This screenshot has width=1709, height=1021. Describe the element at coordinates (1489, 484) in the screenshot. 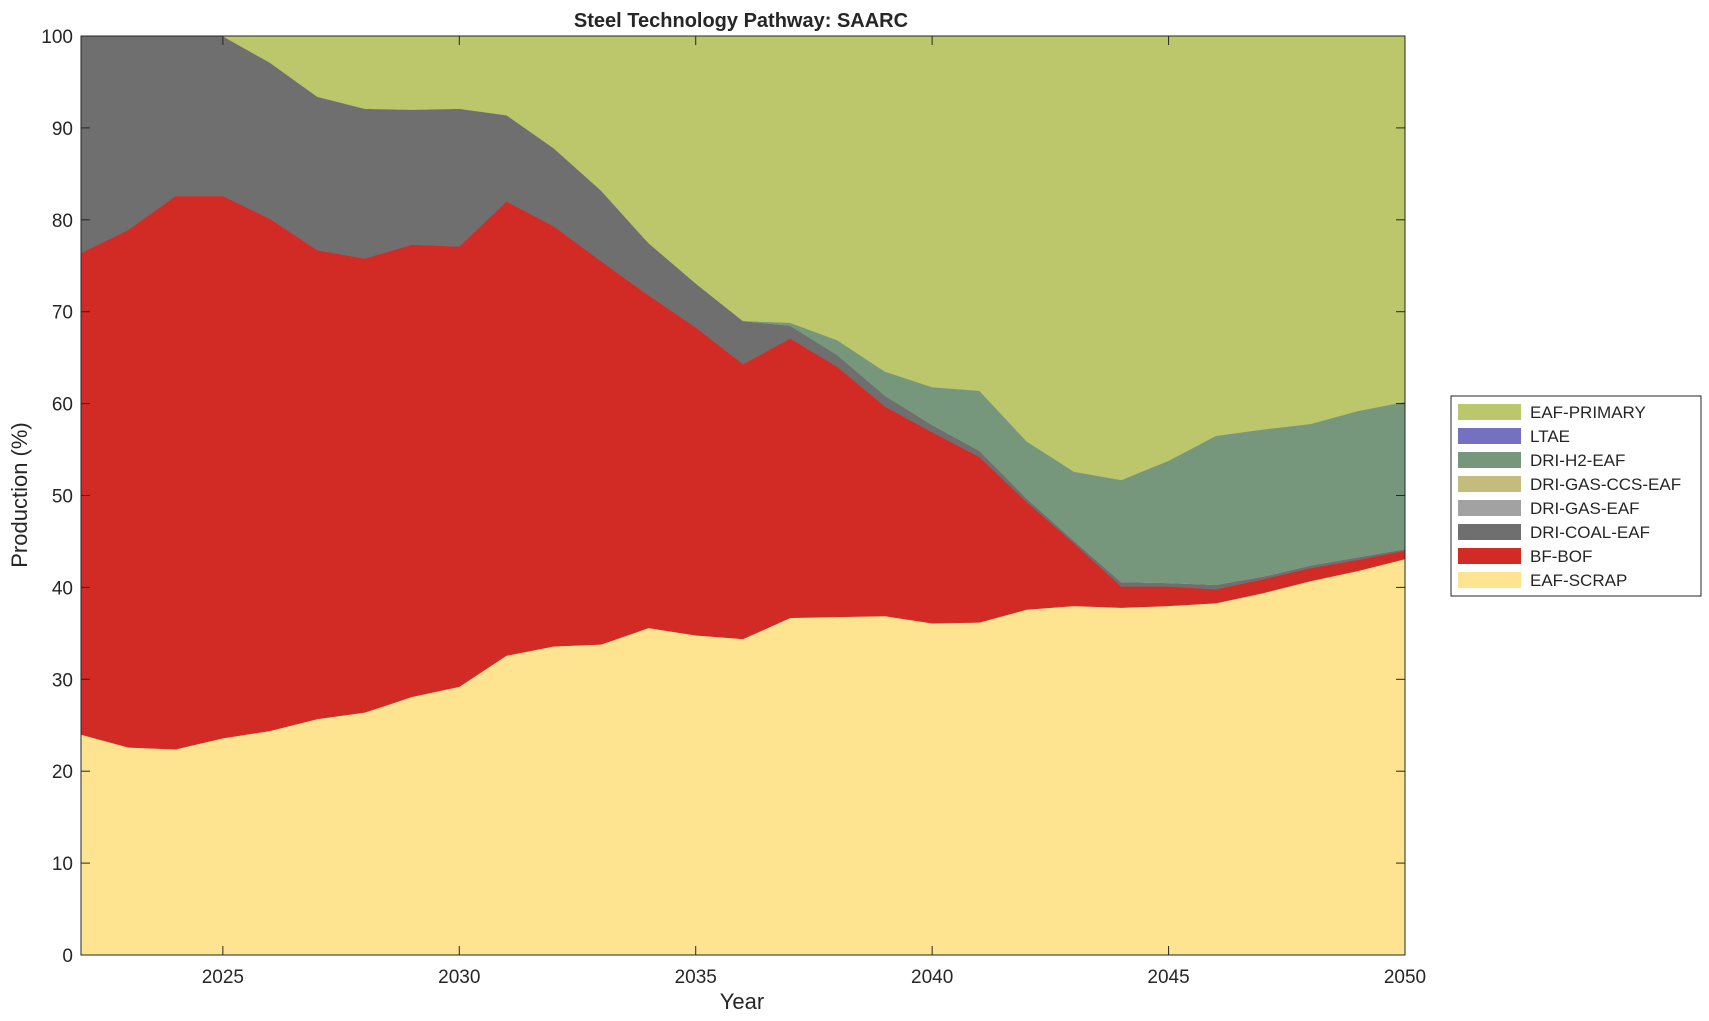

I see `legend-swatch-dri-gas-ccs-eaf` at that location.